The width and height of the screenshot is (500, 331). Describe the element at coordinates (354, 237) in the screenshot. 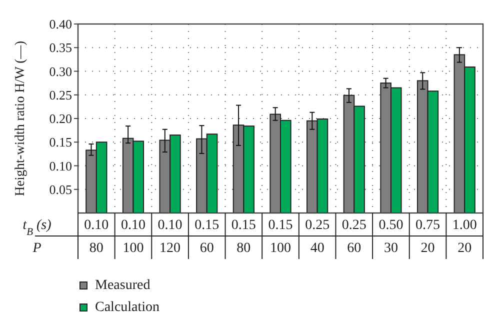

I see `x-tick-label: 0.25 60` at that location.